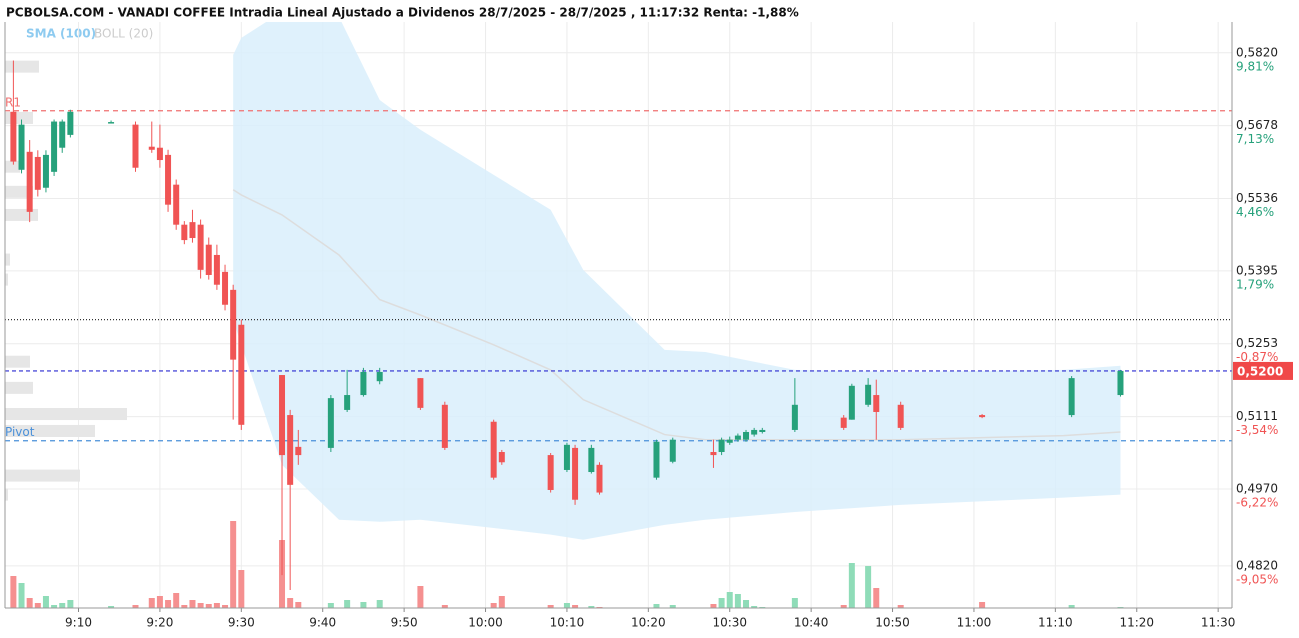 Image resolution: width=1299 pixels, height=638 pixels. Describe the element at coordinates (1136, 623) in the screenshot. I see `x-tick-label: 11:20` at that location.